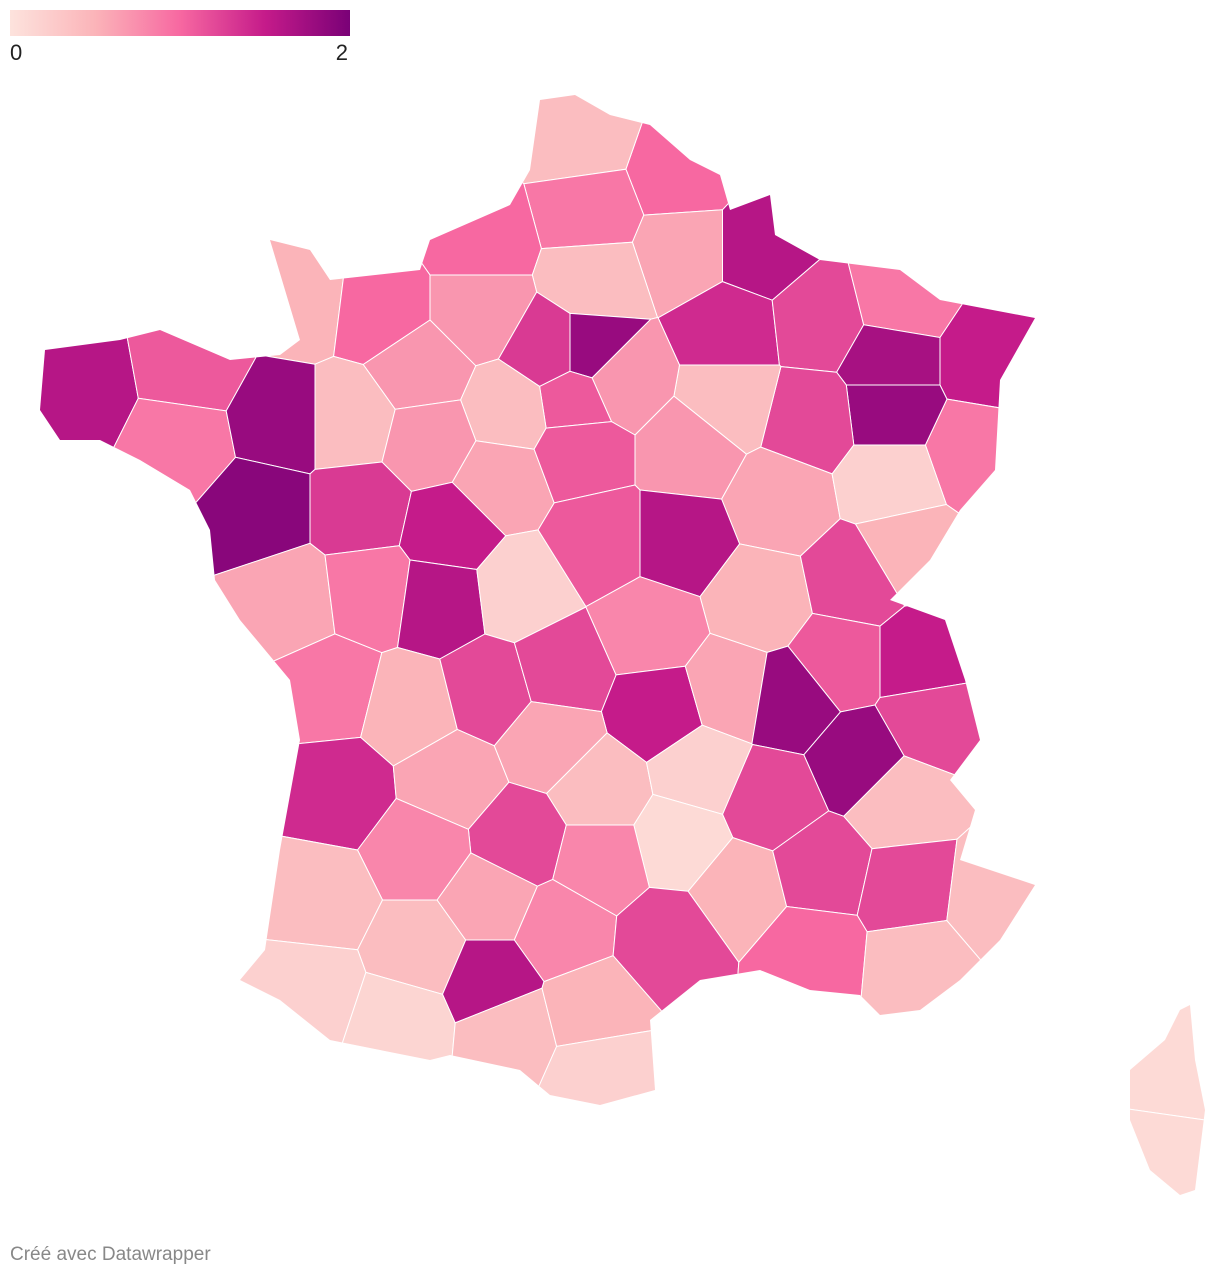  Describe the element at coordinates (110, 1254) in the screenshot. I see `credit: Créé avec Datawrapper` at that location.